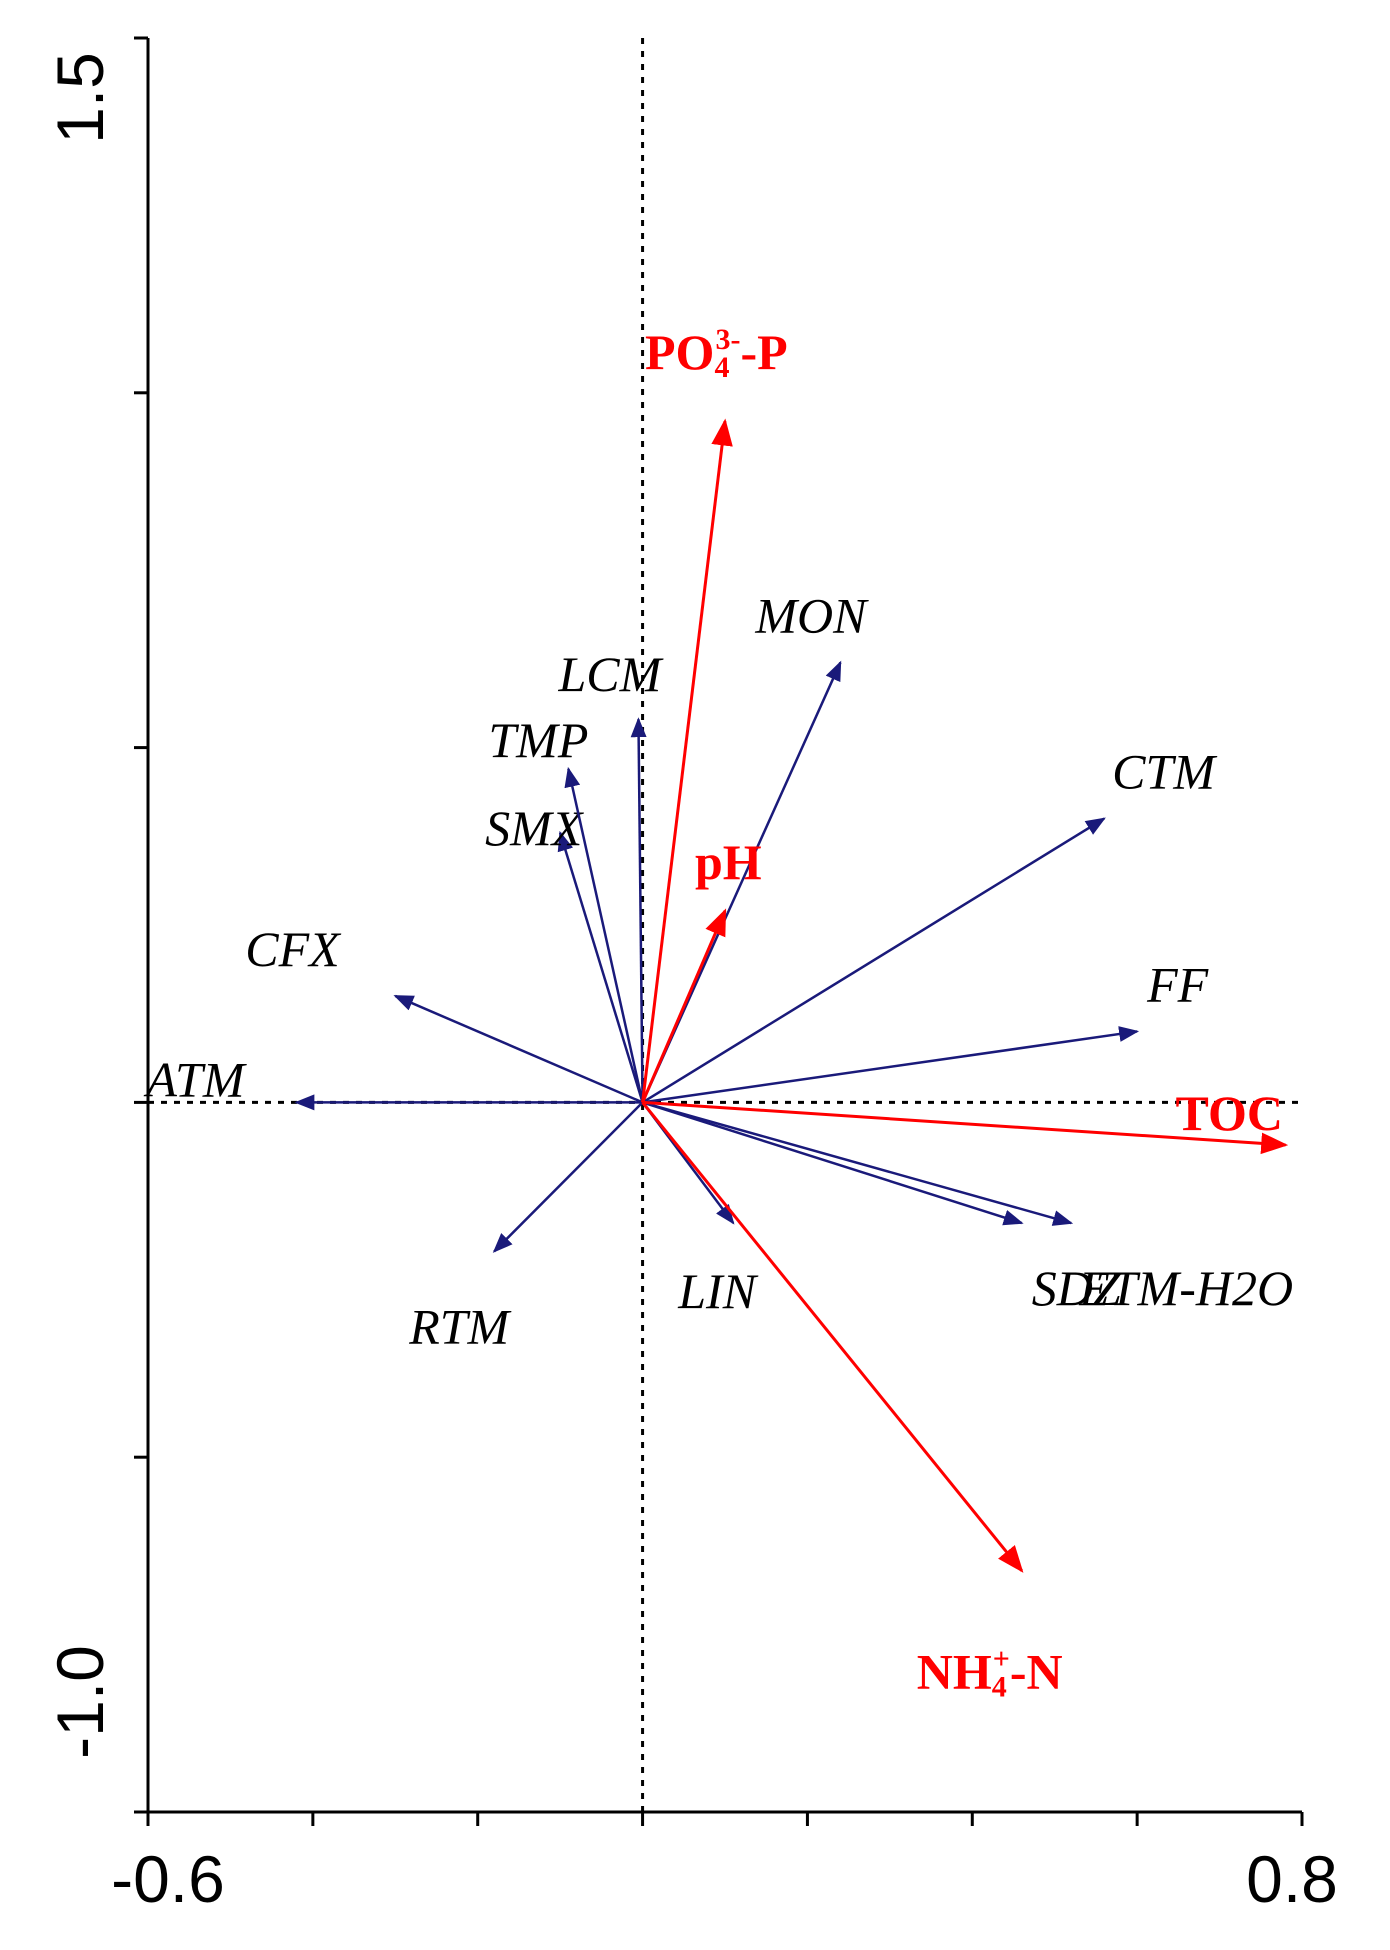 Image resolution: width=1390 pixels, height=1950 pixels. I want to click on env-label-sub-nh: 4, so click(999, 1687).